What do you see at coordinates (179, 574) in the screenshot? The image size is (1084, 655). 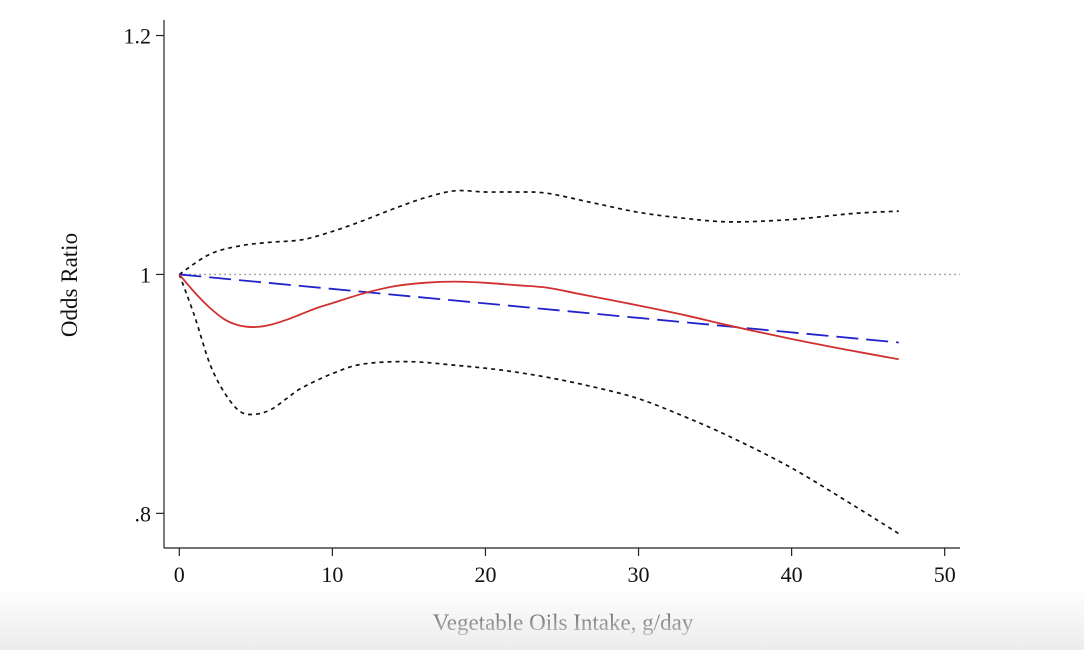 I see `x-tick-label: 0` at bounding box center [179, 574].